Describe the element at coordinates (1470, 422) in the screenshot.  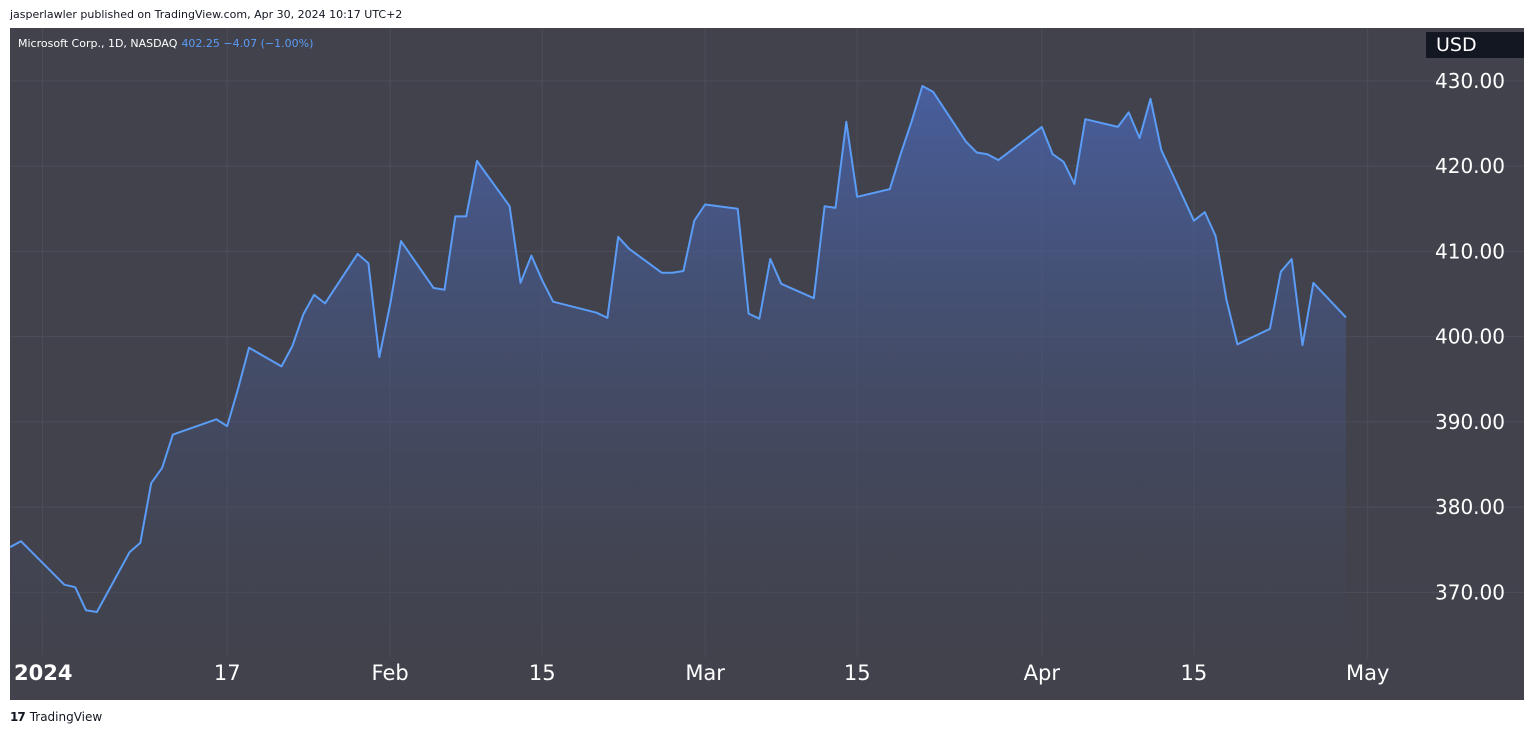
I see `y-tick-label: 390.00` at that location.